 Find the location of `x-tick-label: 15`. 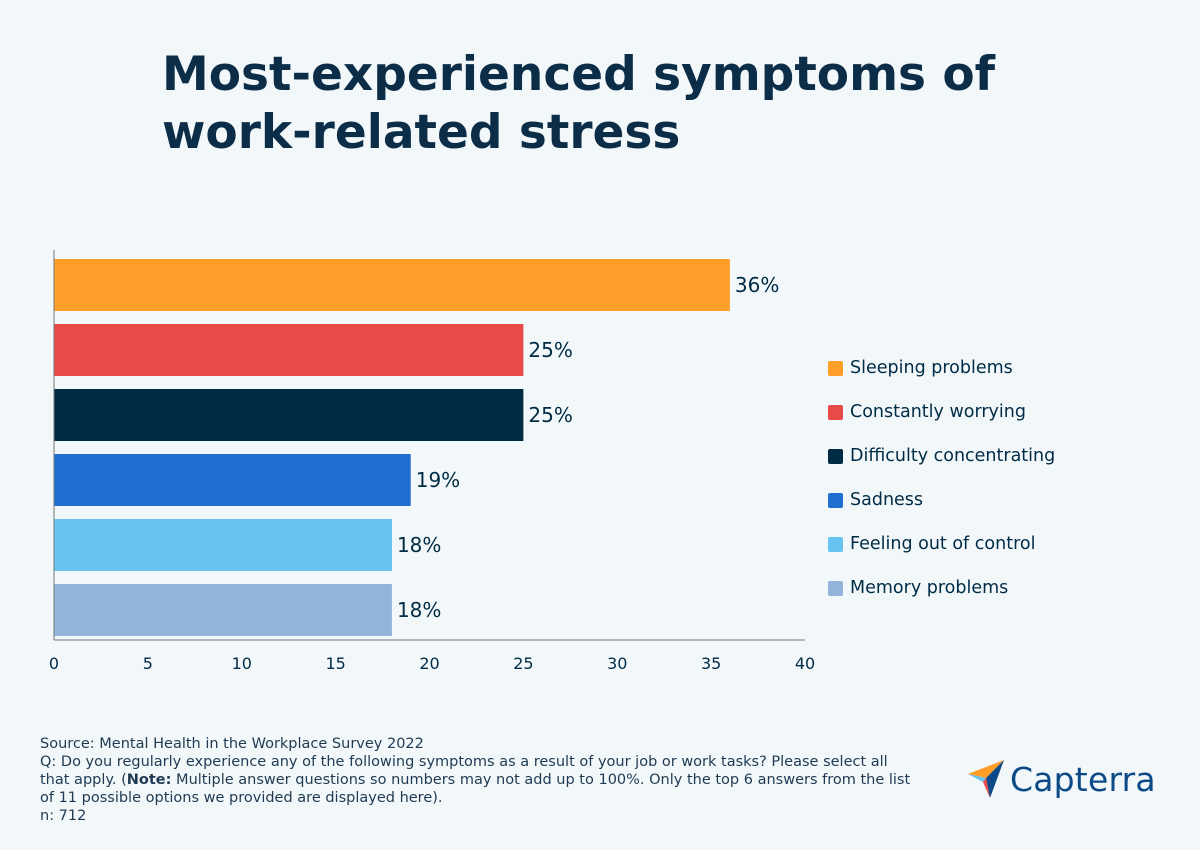

x-tick-label: 15 is located at coordinates (335, 663).